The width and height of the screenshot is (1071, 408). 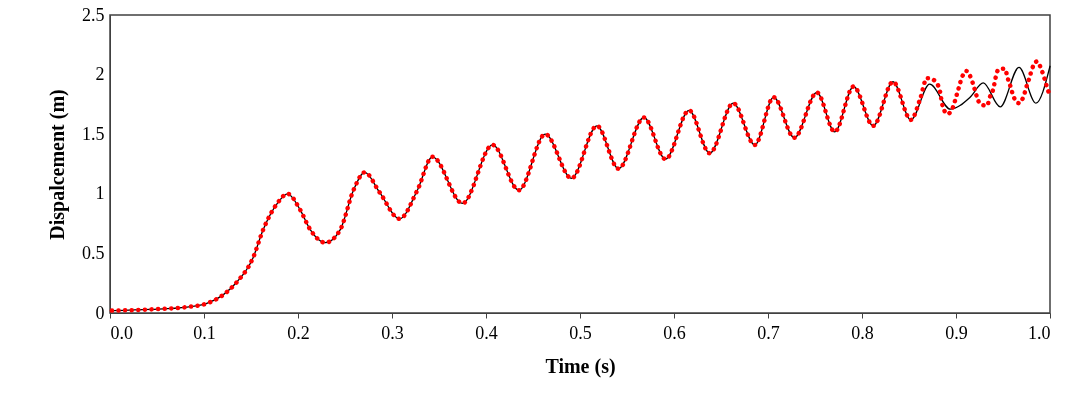 I want to click on y-axis-title: Dispalcement (m), so click(x=57, y=164).